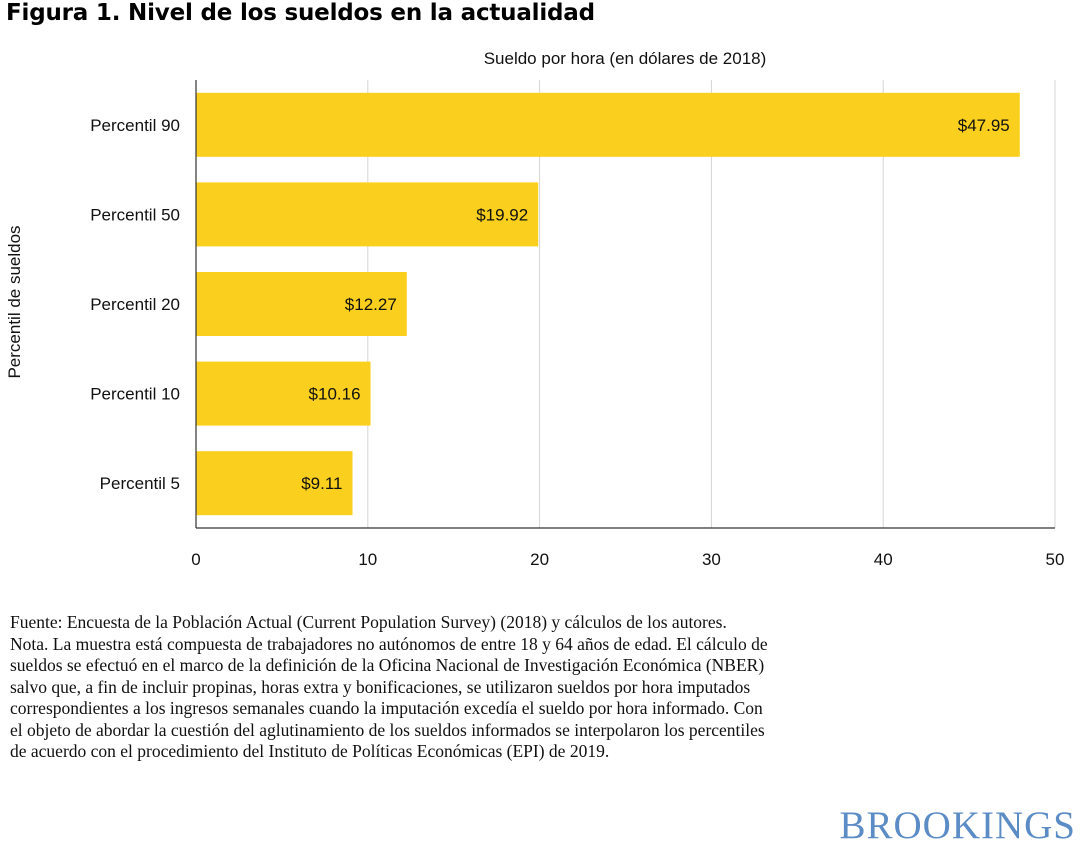  What do you see at coordinates (321, 483) in the screenshot?
I see `data-label: $9.11` at bounding box center [321, 483].